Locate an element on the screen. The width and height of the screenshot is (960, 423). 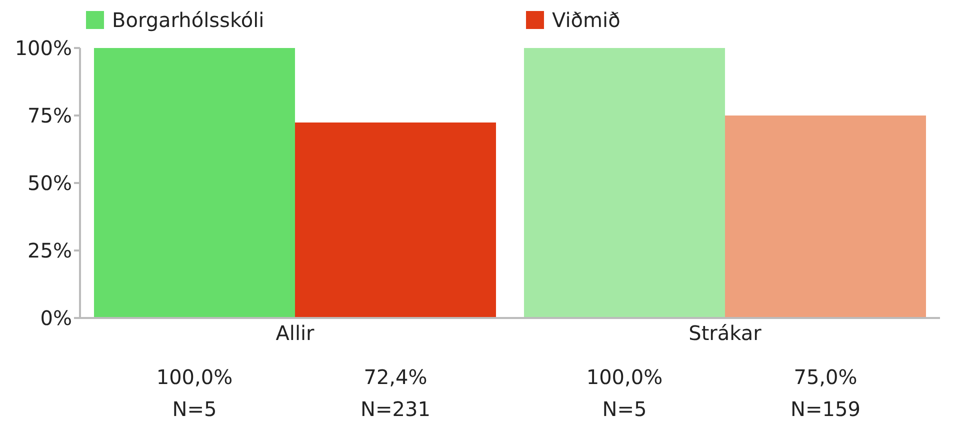
x-tick-label: Strákar is located at coordinates (725, 333).